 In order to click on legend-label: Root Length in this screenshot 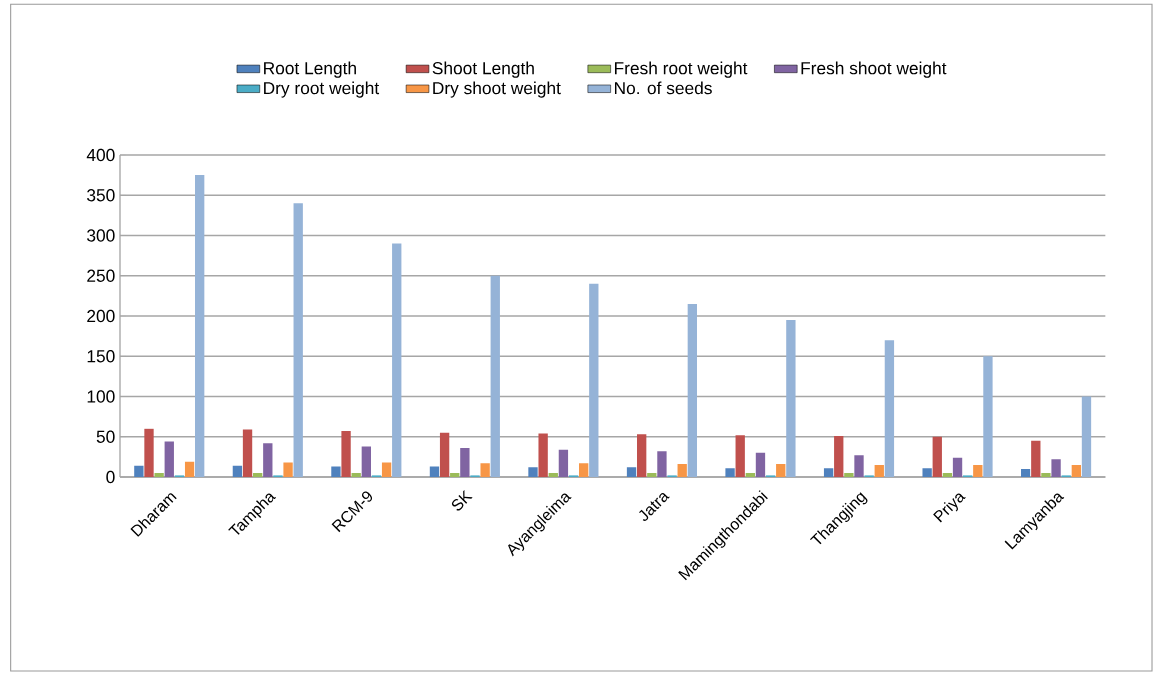, I will do `click(310, 69)`.